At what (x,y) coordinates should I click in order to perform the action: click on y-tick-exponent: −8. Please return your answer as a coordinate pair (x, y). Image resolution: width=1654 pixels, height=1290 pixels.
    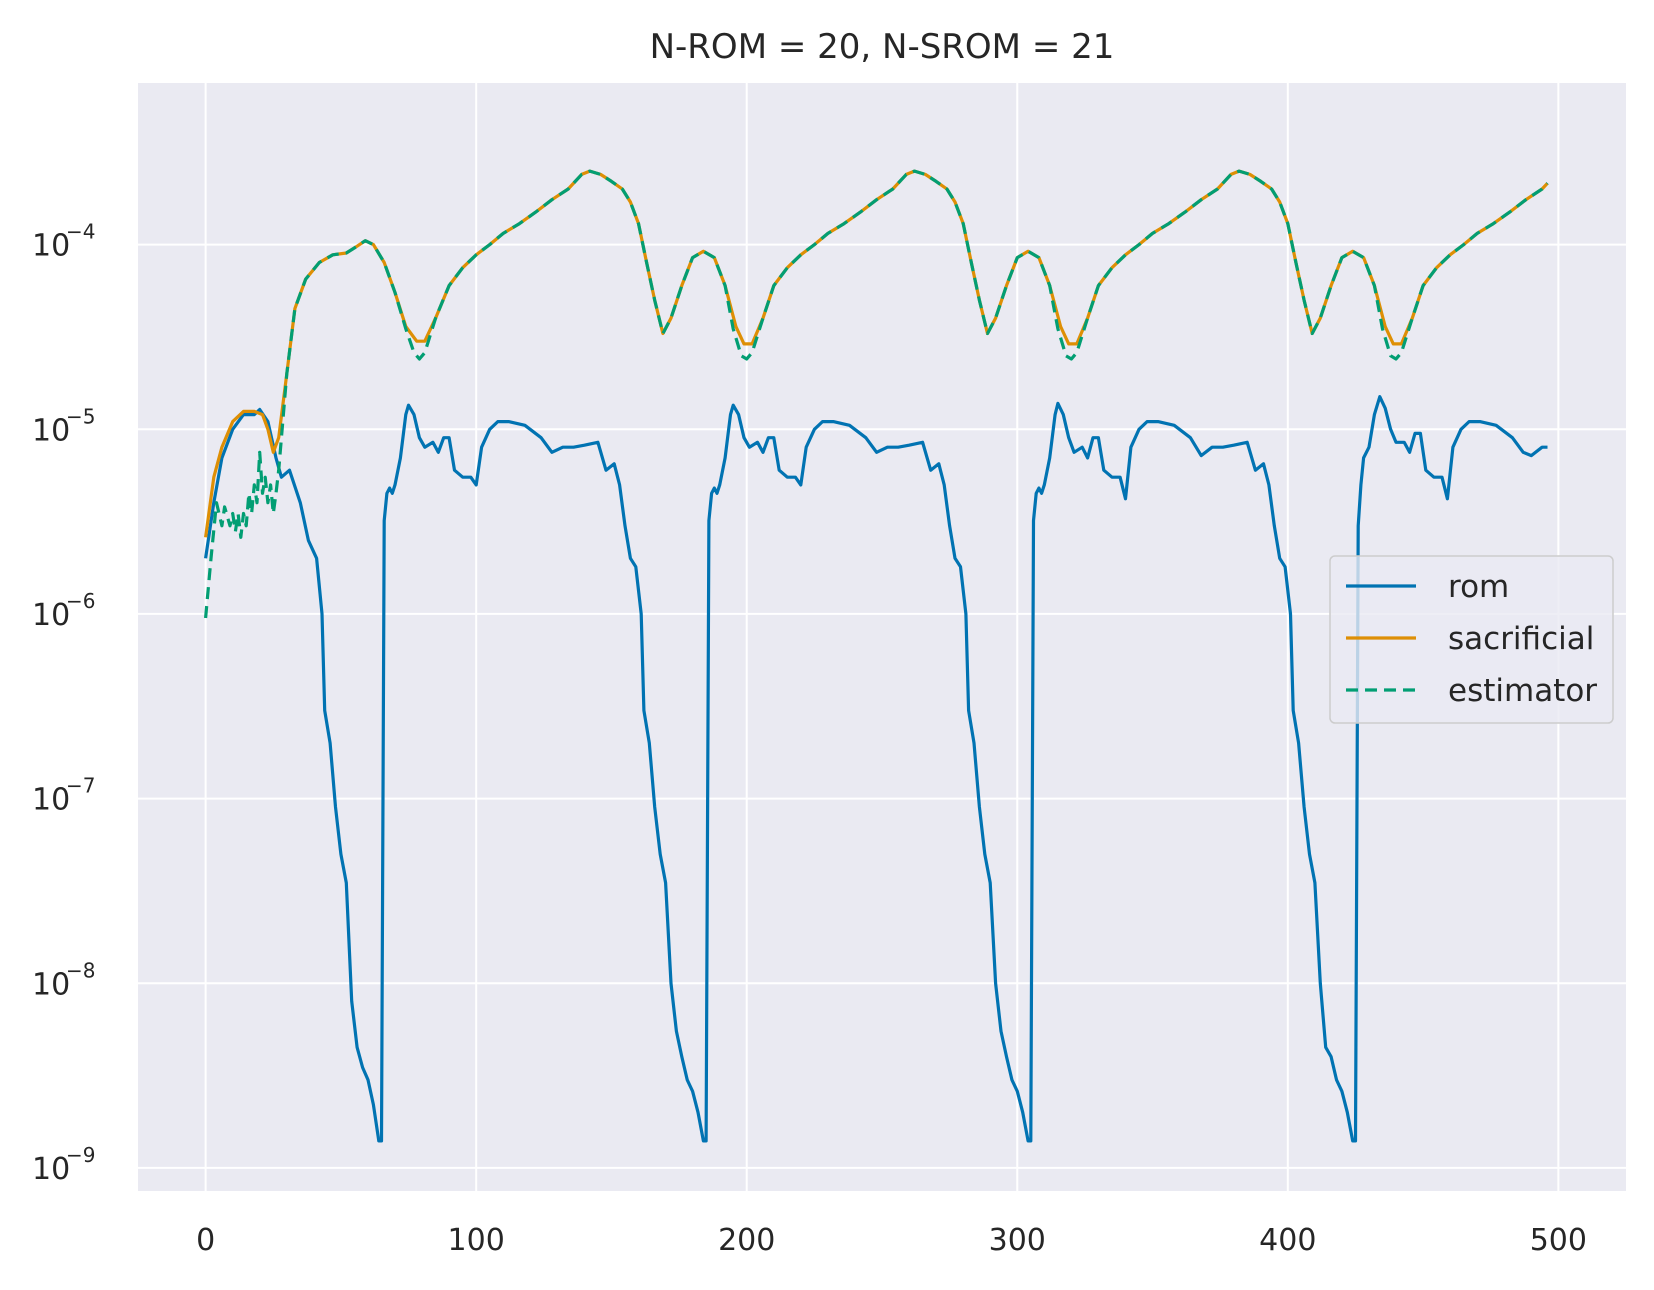
    Looking at the image, I should click on (80, 970).